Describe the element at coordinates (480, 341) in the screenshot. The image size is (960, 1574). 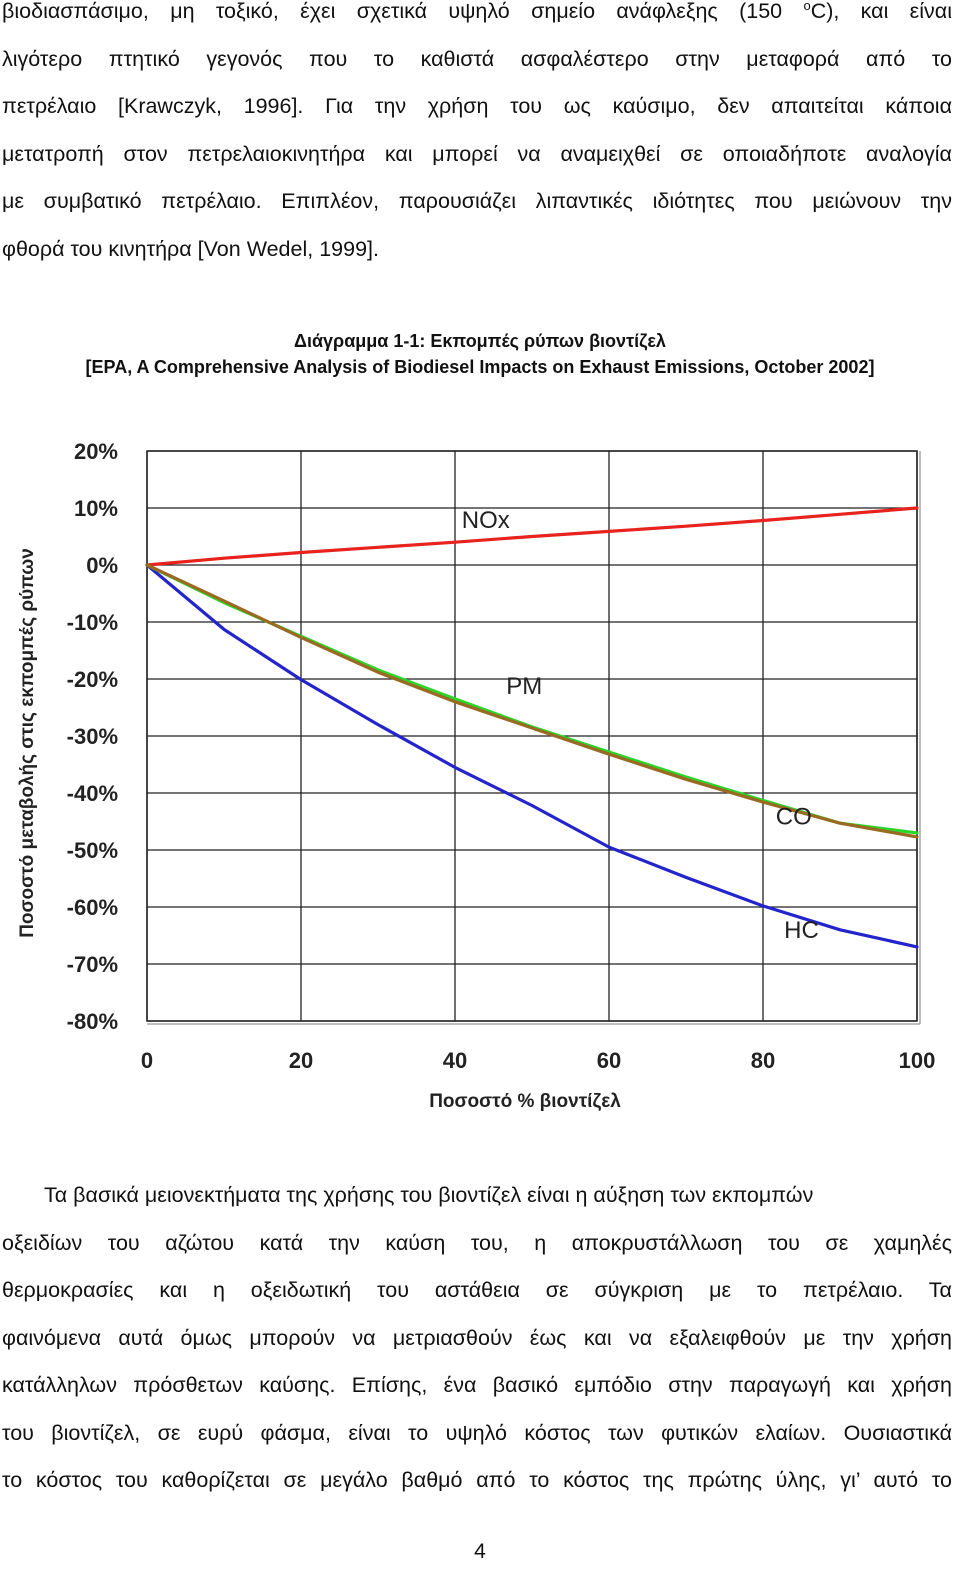
I see `figure-caption-title: Διάγραμμα 1-1: Εκπομπές ρύπων βιοντίζελ` at that location.